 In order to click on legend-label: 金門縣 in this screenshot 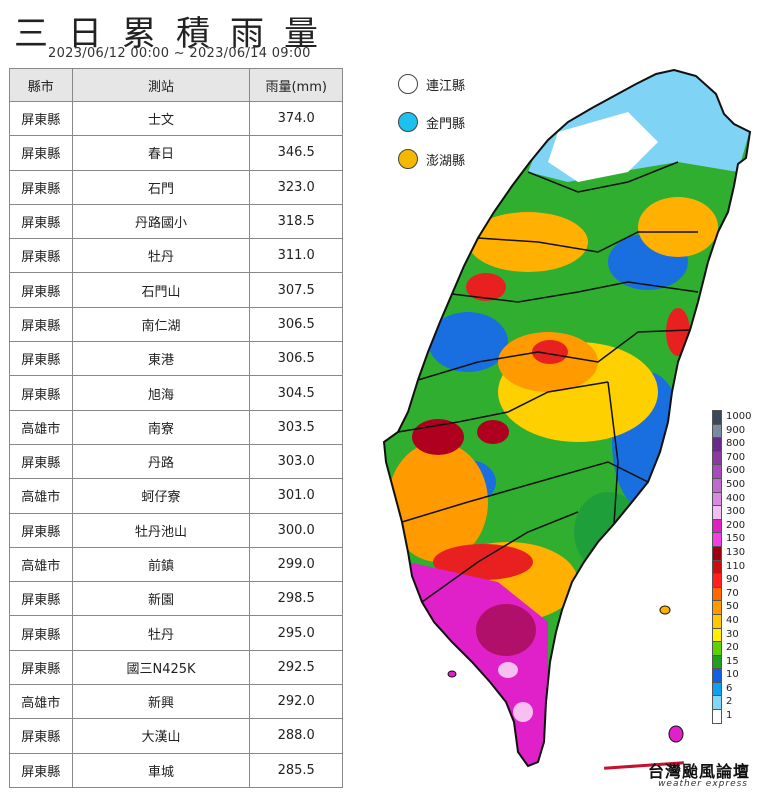, I will do `click(446, 124)`.